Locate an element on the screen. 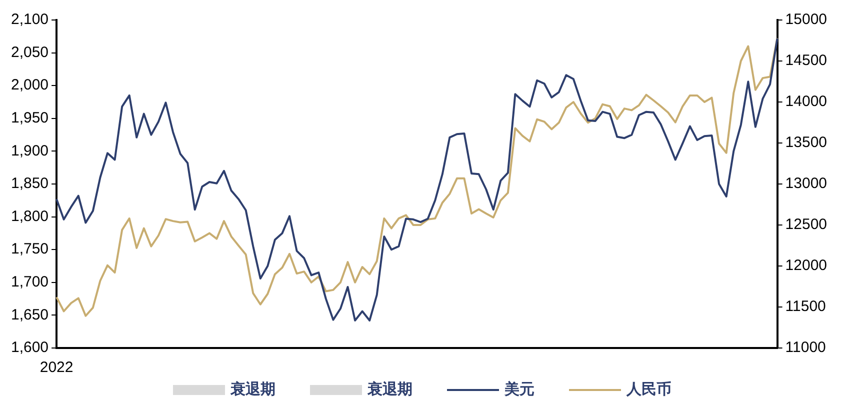  y-tick-label: 1,650 is located at coordinates (29, 315).